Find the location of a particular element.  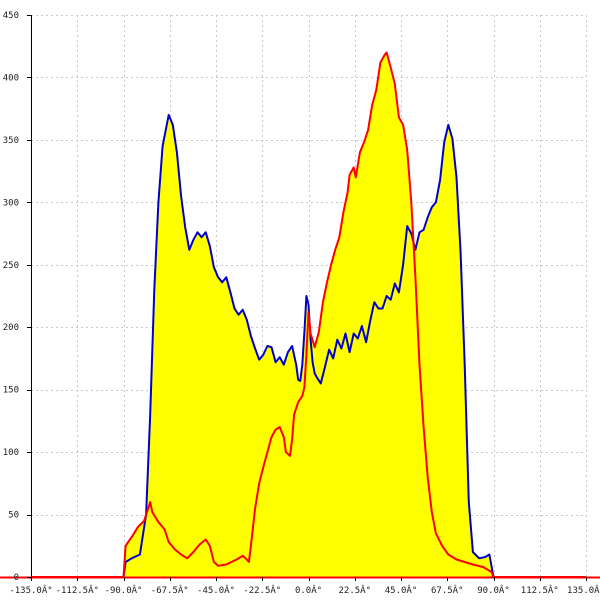

y-tick-label: 250 is located at coordinates (11, 266).